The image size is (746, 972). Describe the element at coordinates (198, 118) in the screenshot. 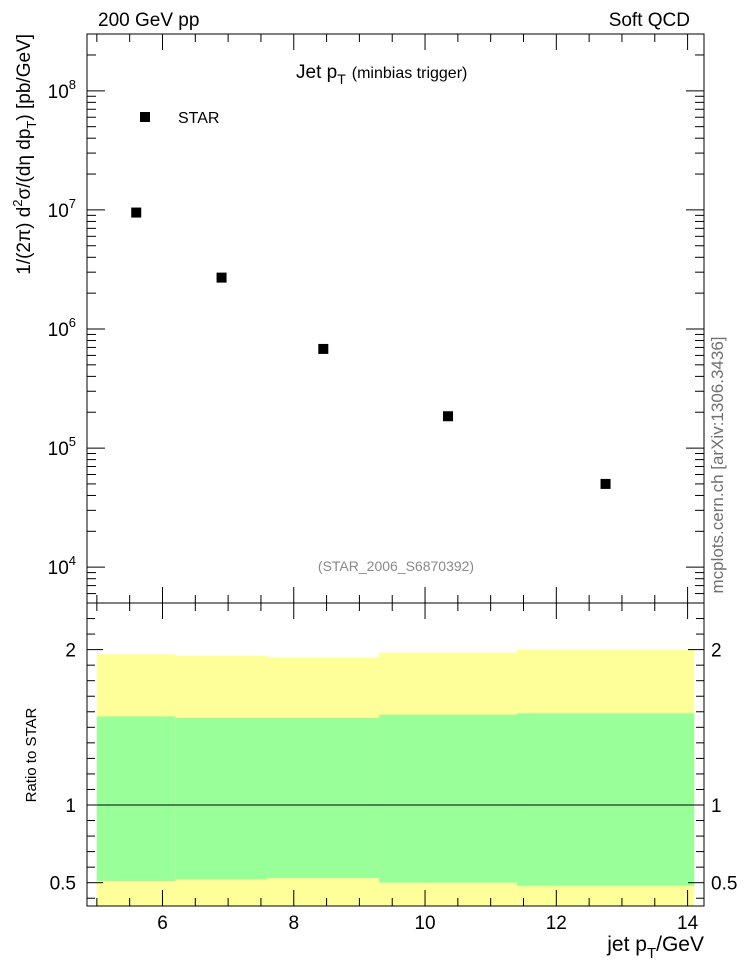

I see `legend-label-star: STAR` at that location.